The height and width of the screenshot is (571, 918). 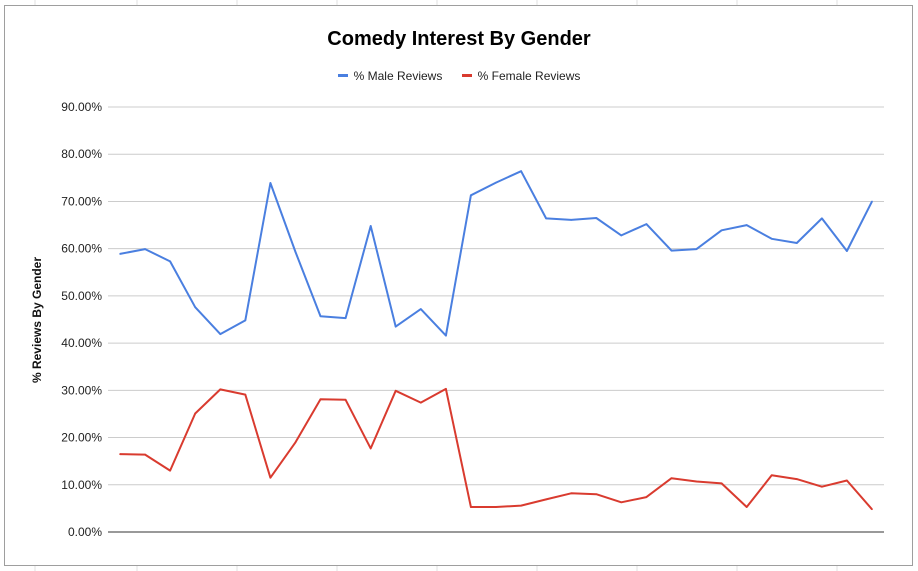 What do you see at coordinates (459, 76) in the screenshot?
I see `chart-legend: % Male Reviews % Female Reviews` at bounding box center [459, 76].